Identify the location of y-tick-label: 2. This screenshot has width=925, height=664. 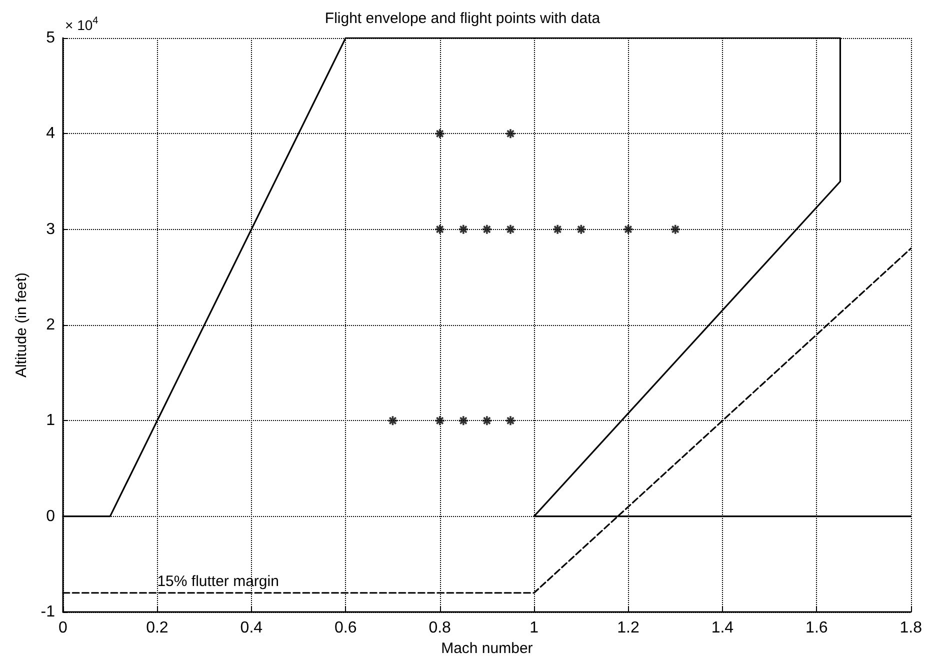
(51, 325).